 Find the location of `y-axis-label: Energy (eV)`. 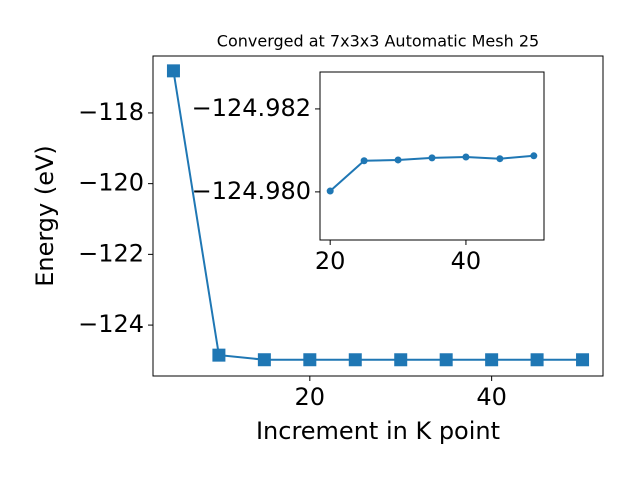

y-axis-label: Energy (eV) is located at coordinates (45, 216).